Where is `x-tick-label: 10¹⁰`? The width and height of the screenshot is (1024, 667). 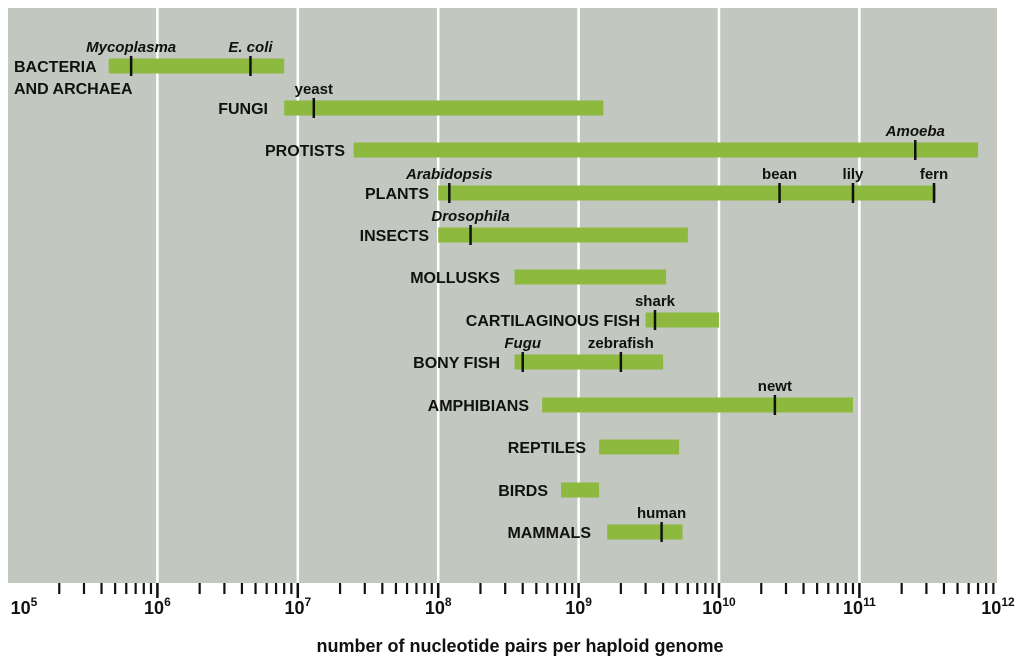 x-tick-label: 10¹⁰ is located at coordinates (719, 606).